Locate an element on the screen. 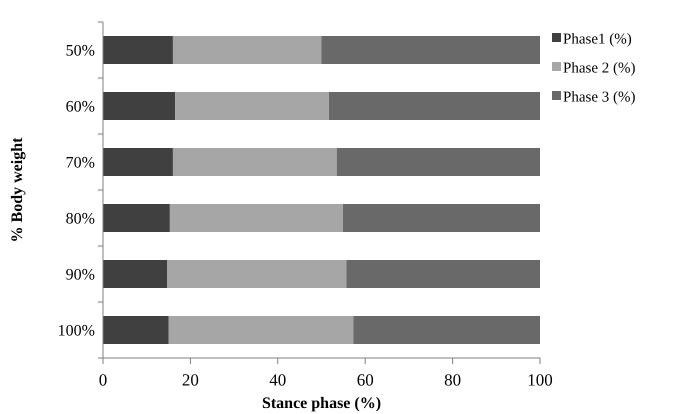  x-tick-label: 80 is located at coordinates (453, 380).